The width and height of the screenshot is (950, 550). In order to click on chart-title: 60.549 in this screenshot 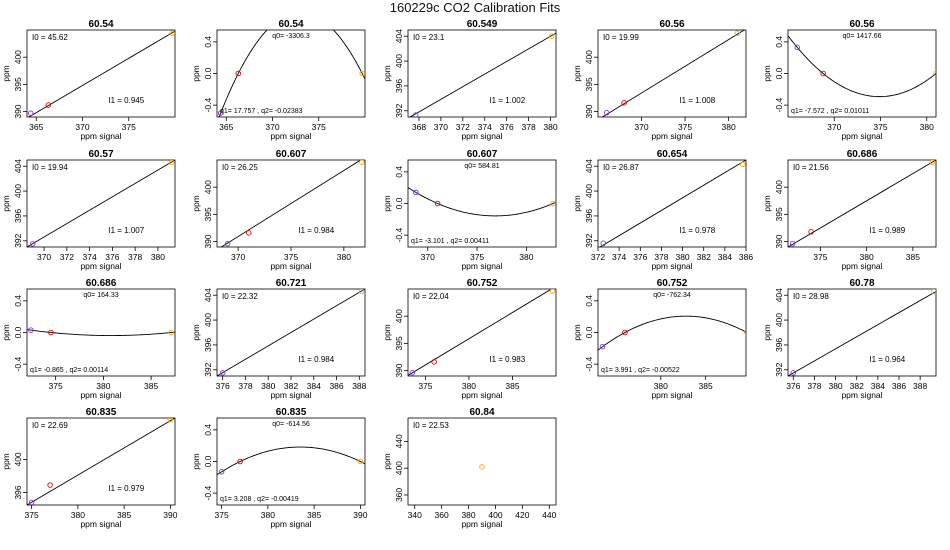, I will do `click(482, 24)`.